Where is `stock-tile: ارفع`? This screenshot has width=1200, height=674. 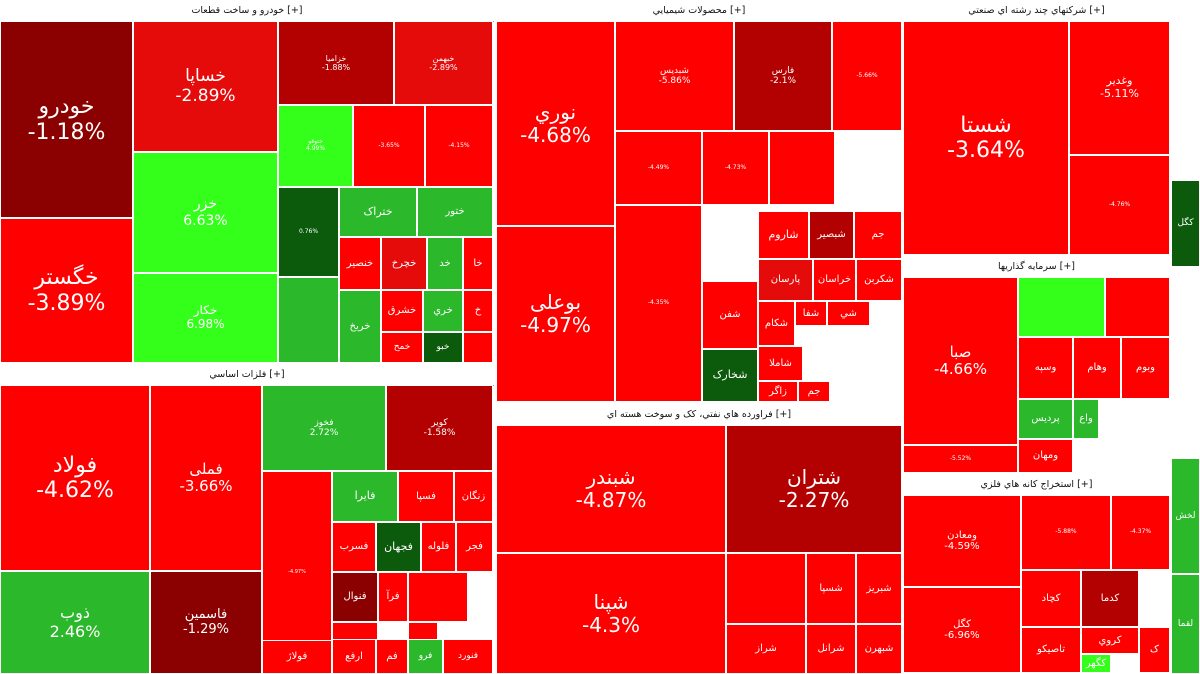 stock-tile: ارفع is located at coordinates (354, 656).